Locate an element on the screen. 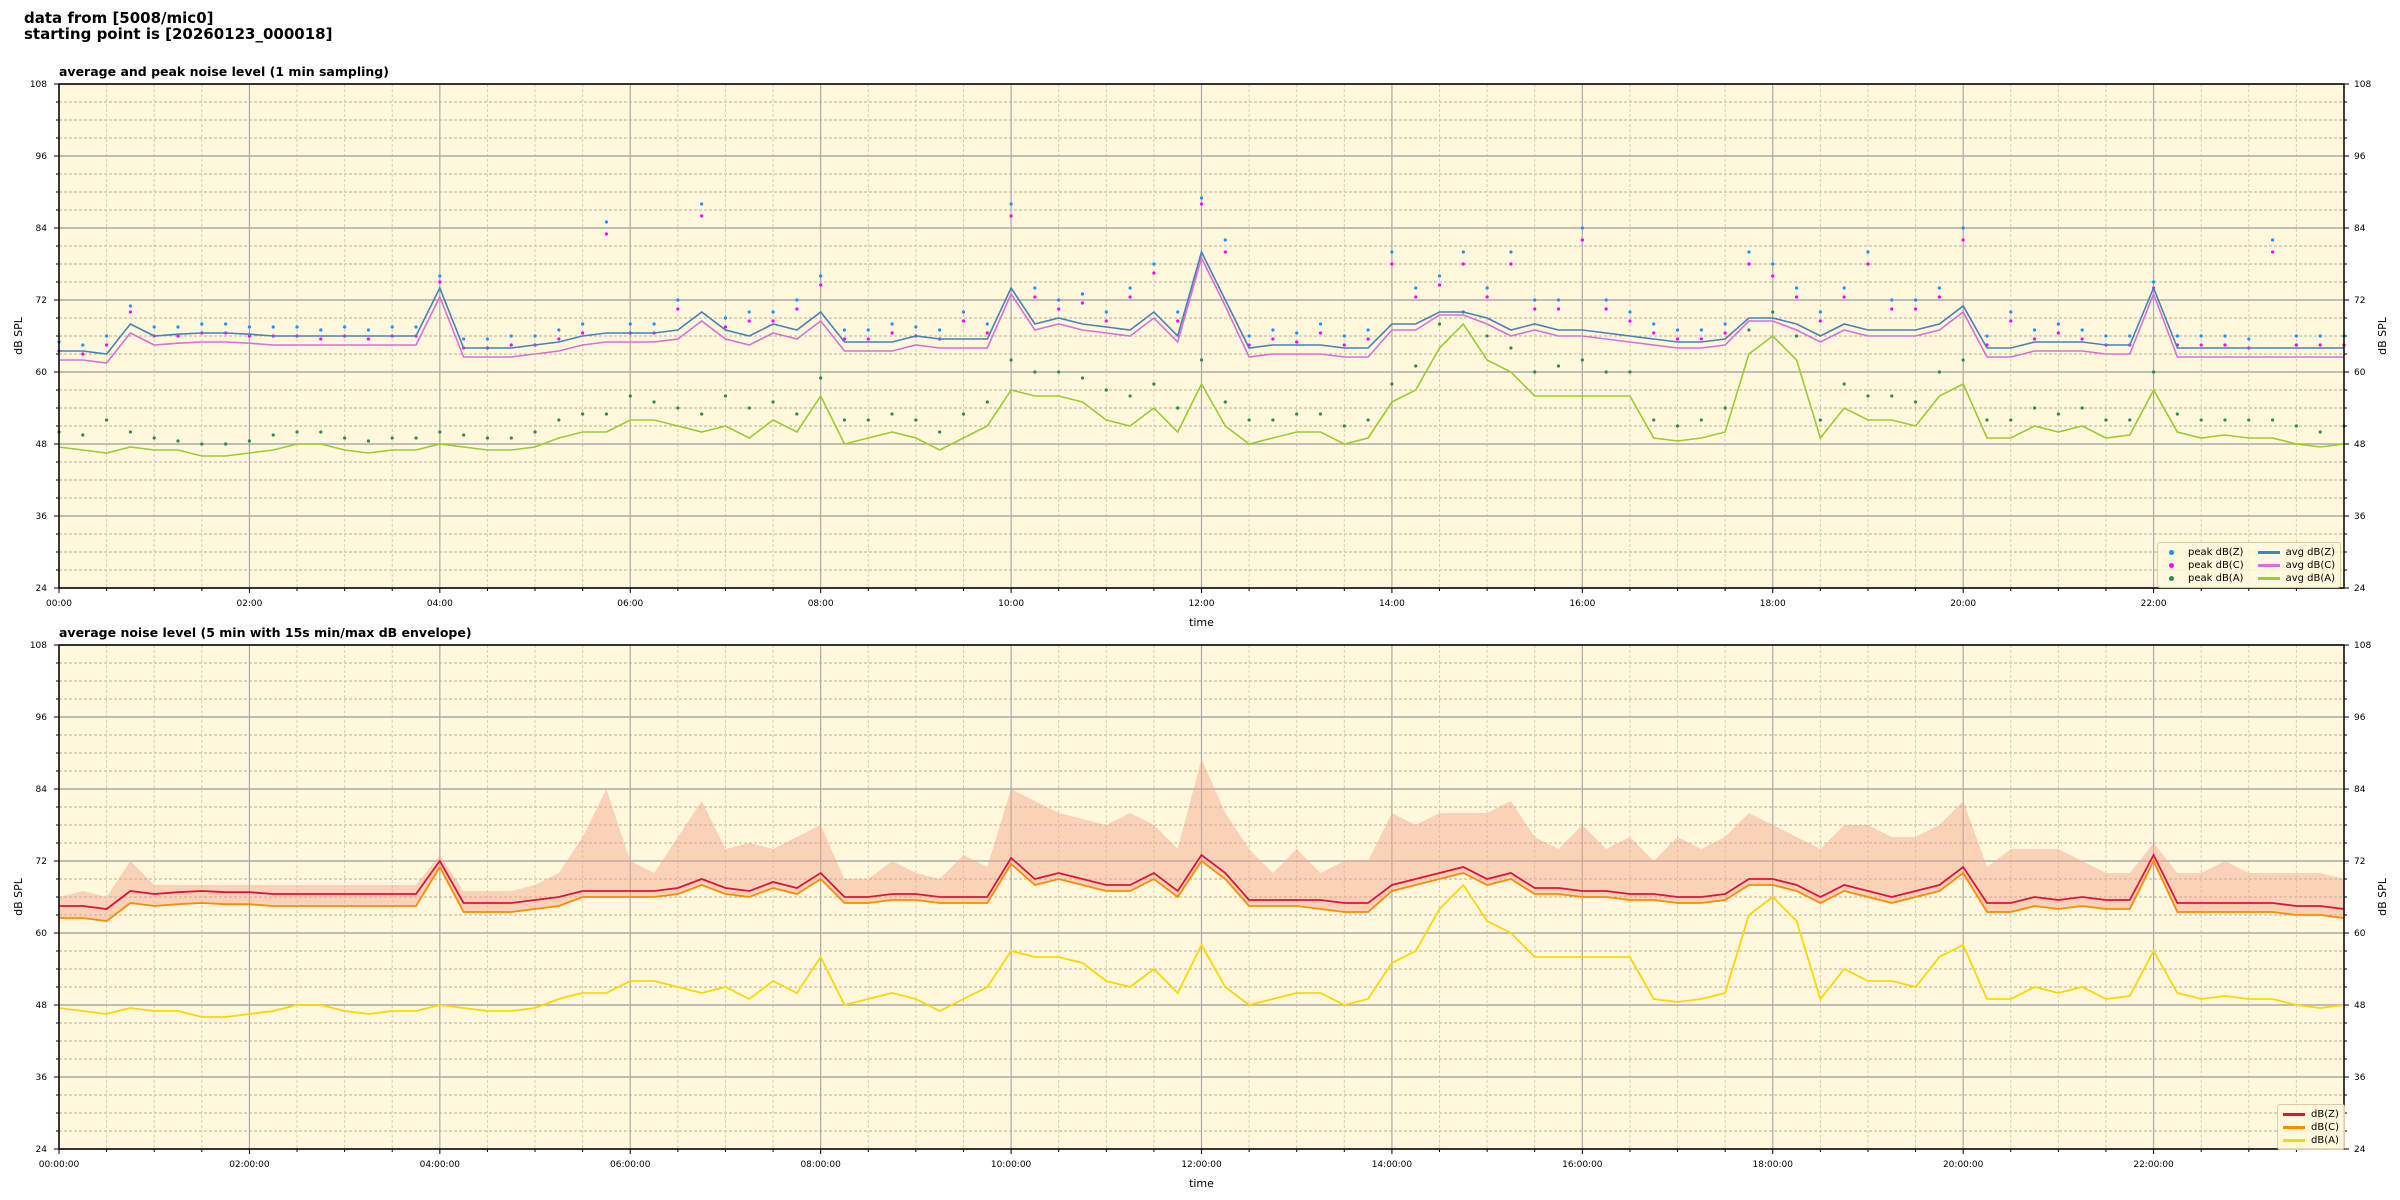  y-tick-label-right: 60 is located at coordinates (2360, 373).